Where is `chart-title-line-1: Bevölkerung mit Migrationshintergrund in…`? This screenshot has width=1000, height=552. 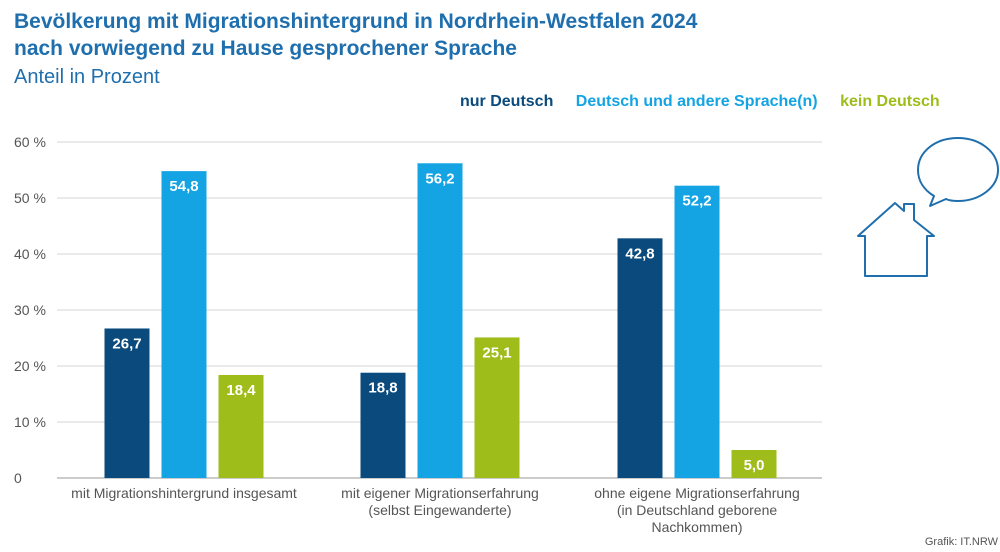
chart-title-line-1: Bevölkerung mit Migrationshintergrund in… is located at coordinates (356, 21).